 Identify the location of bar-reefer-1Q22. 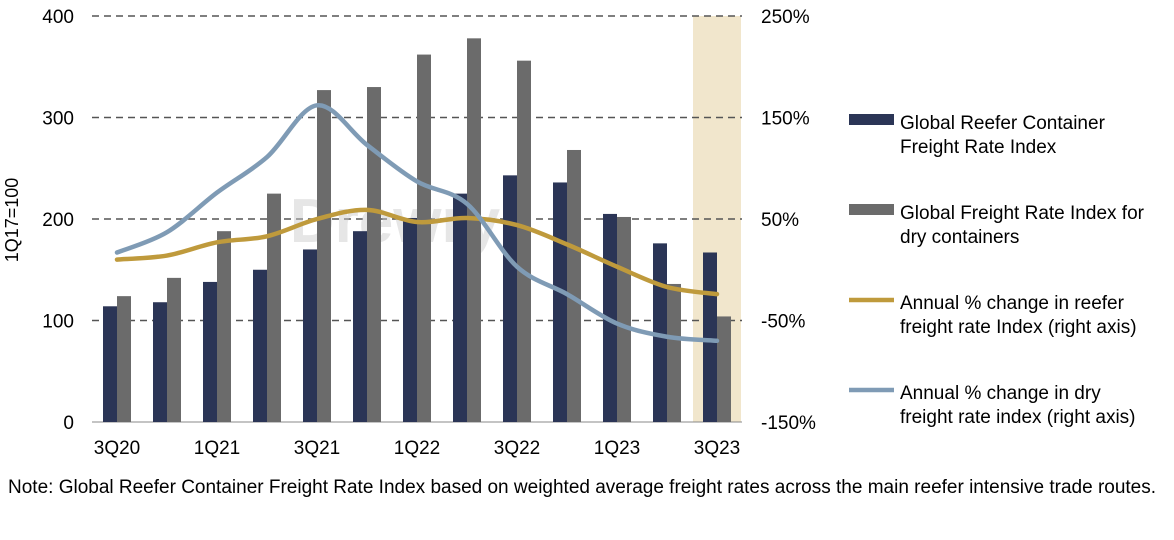
(410, 319).